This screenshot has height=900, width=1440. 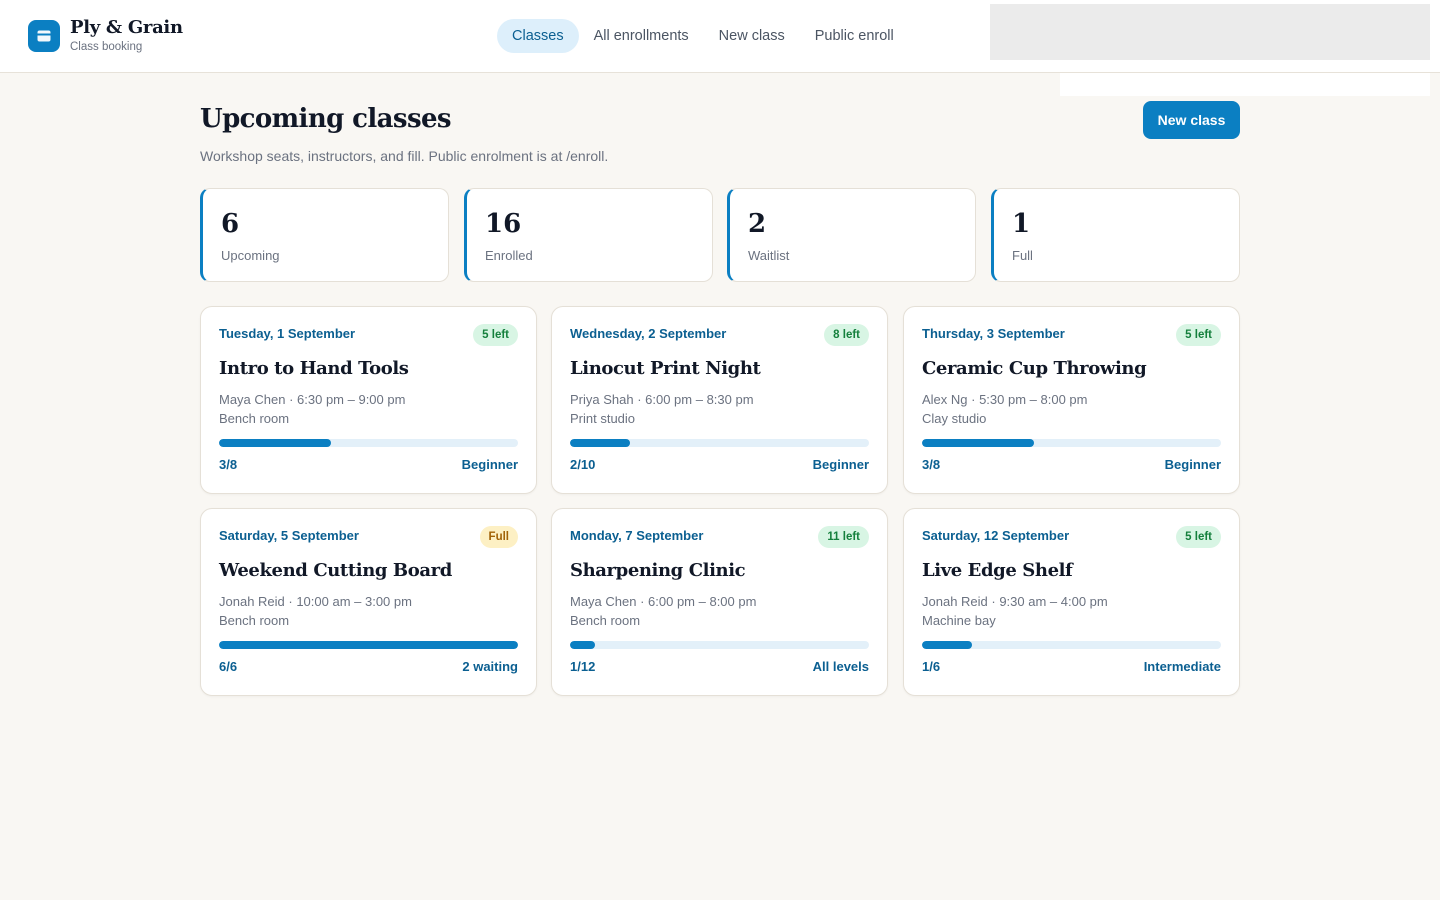 What do you see at coordinates (840, 666) in the screenshot?
I see `class-level: All levels` at bounding box center [840, 666].